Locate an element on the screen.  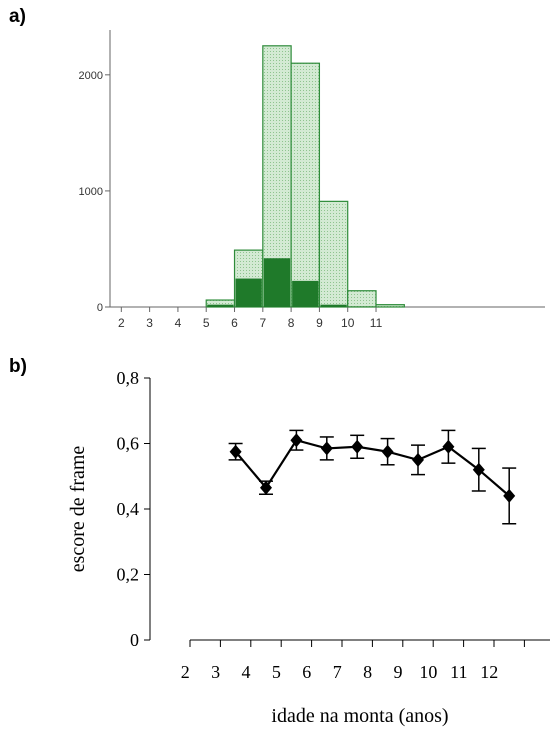
x-tick-label: 12 is located at coordinates (489, 672).